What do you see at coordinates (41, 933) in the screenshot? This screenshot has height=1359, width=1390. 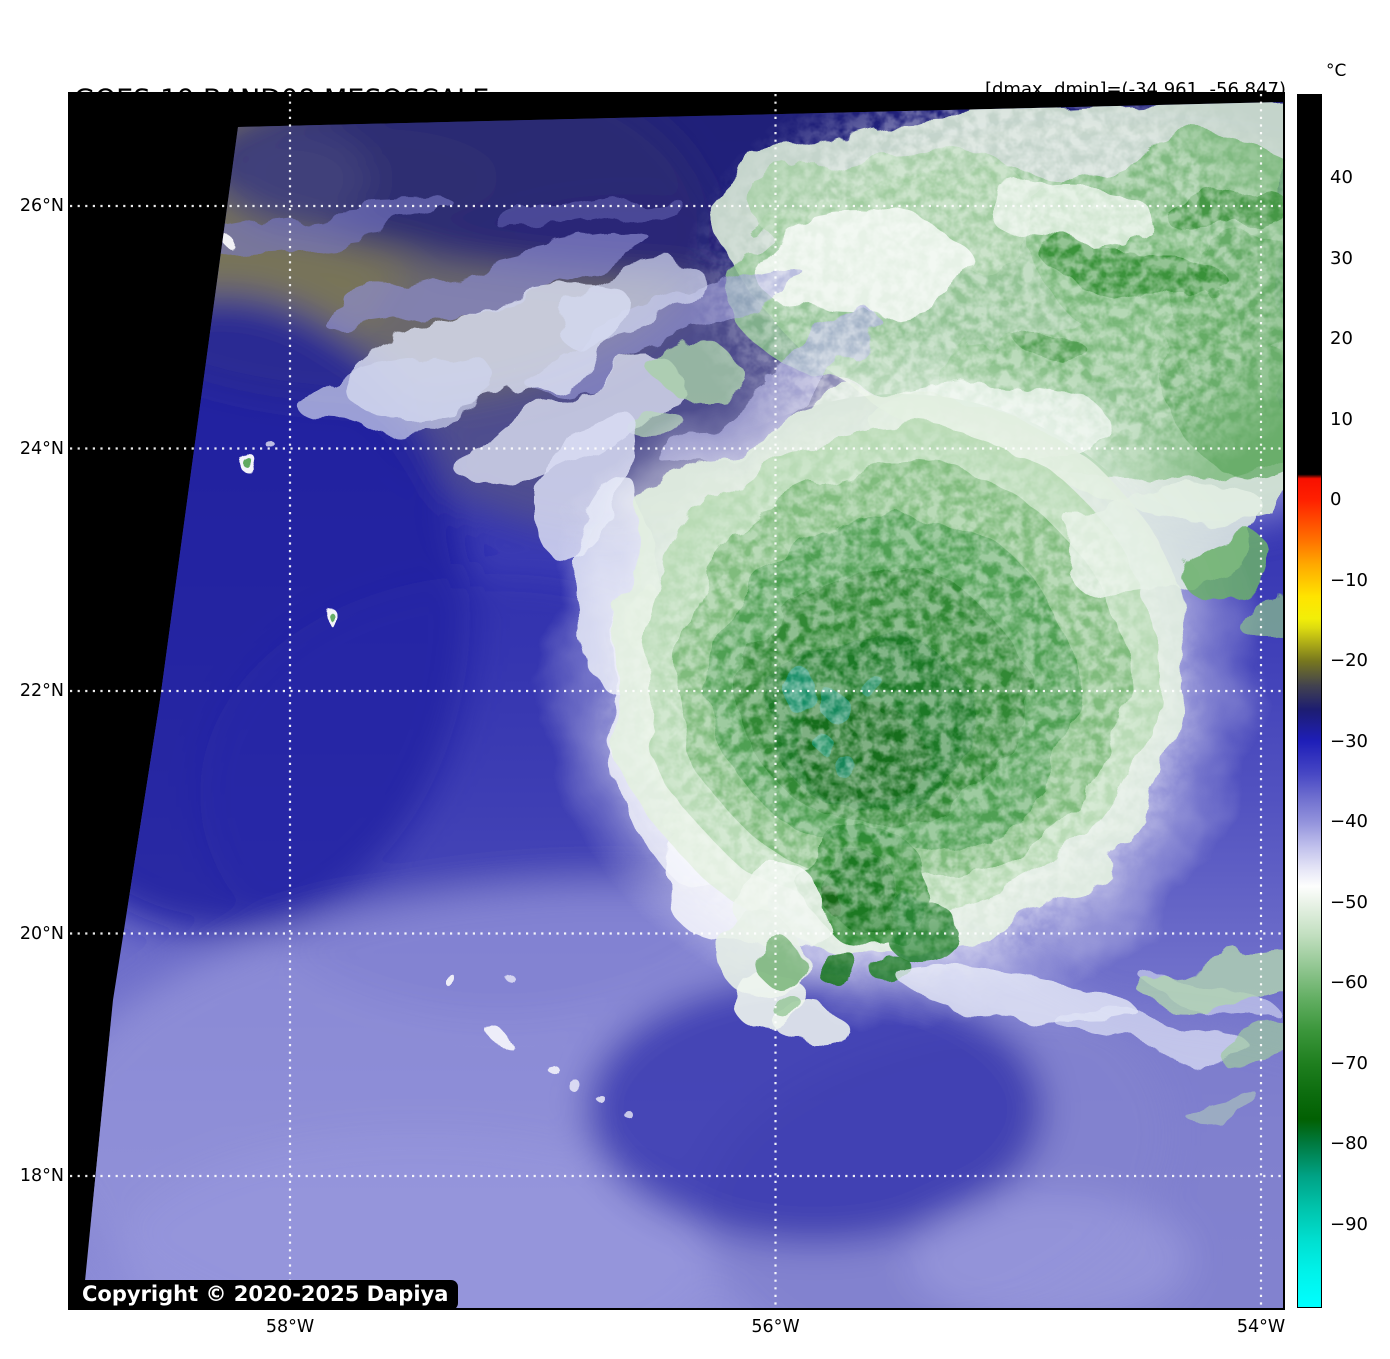 I see `lat-tick-label: 20°N` at bounding box center [41, 933].